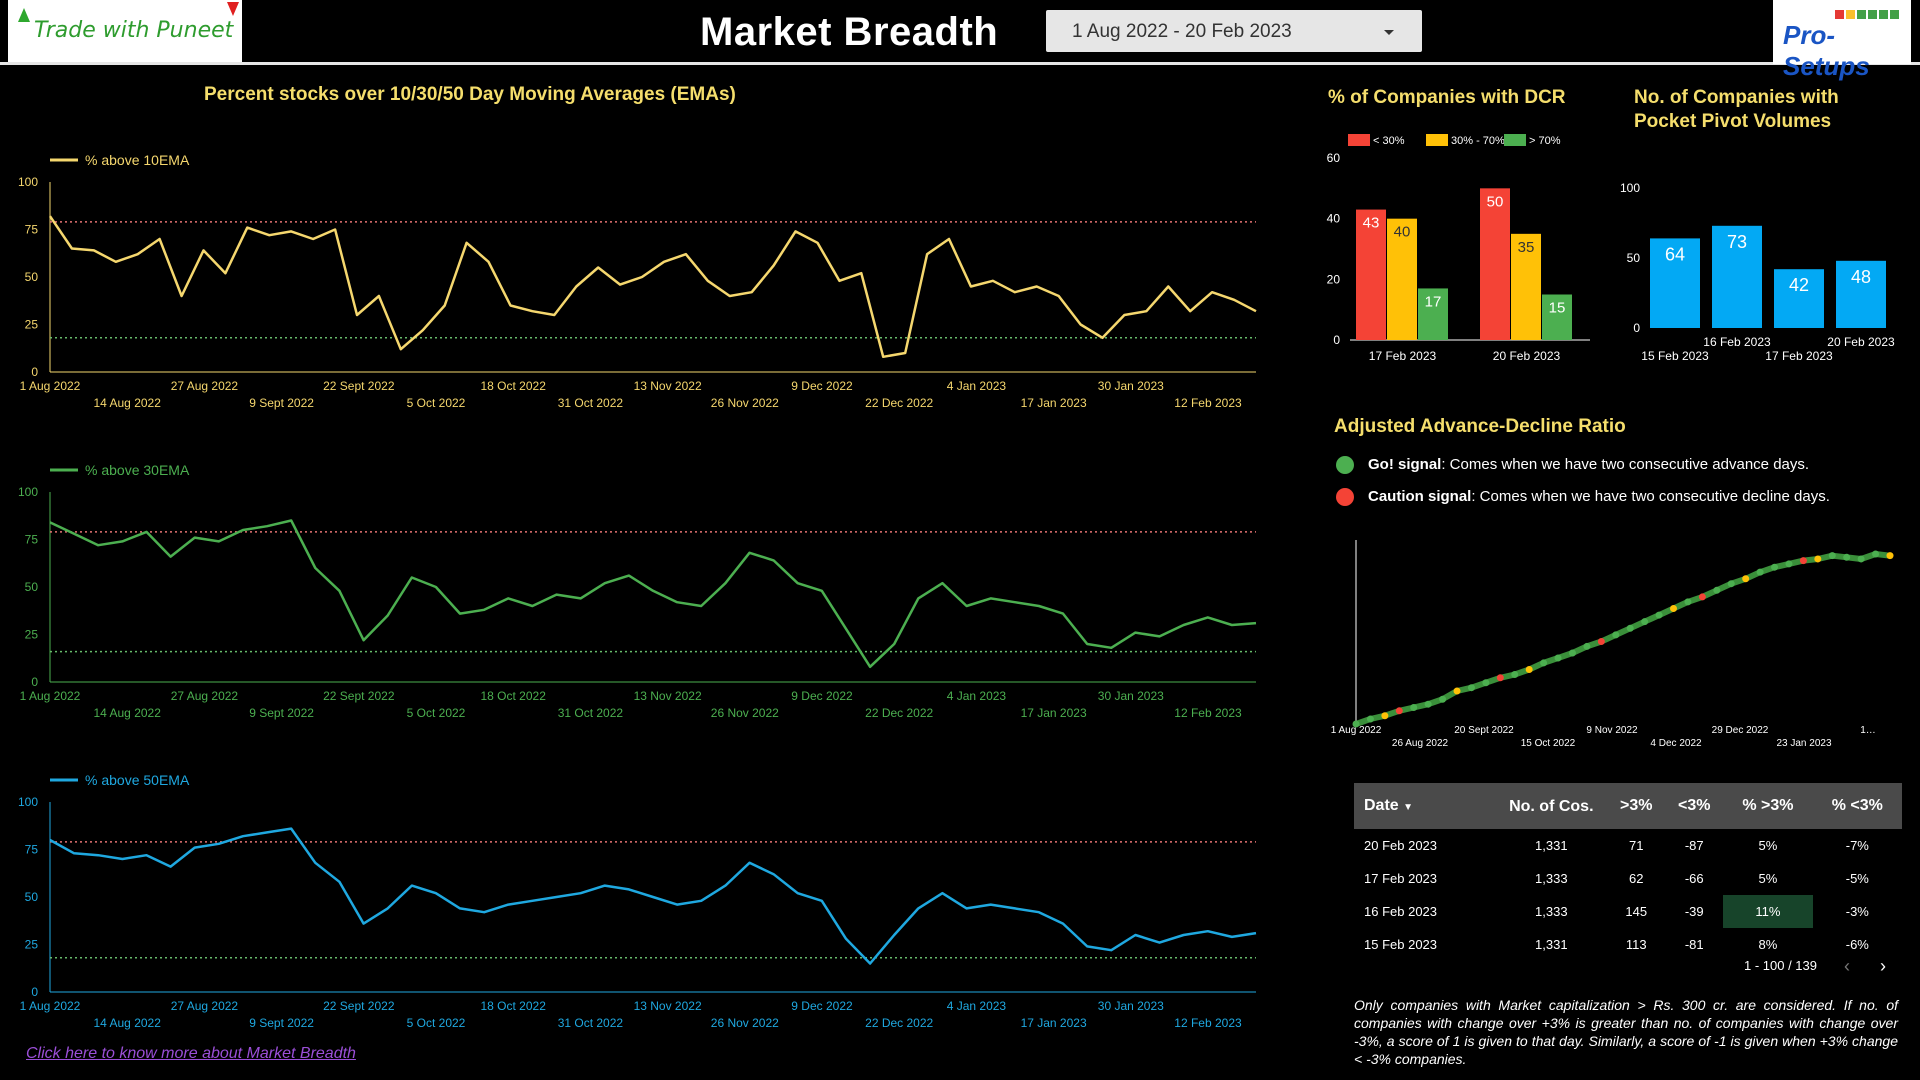 Image resolution: width=1920 pixels, height=1080 pixels. What do you see at coordinates (1548, 743) in the screenshot?
I see `x-tick-label: 15 Oct 2022` at bounding box center [1548, 743].